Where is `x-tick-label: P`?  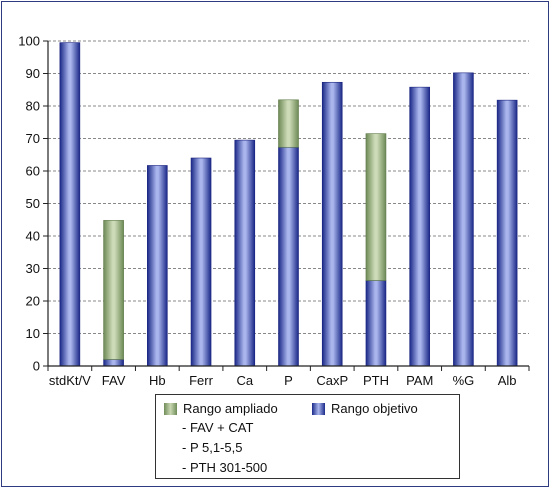 x-tick-label: P is located at coordinates (288, 380).